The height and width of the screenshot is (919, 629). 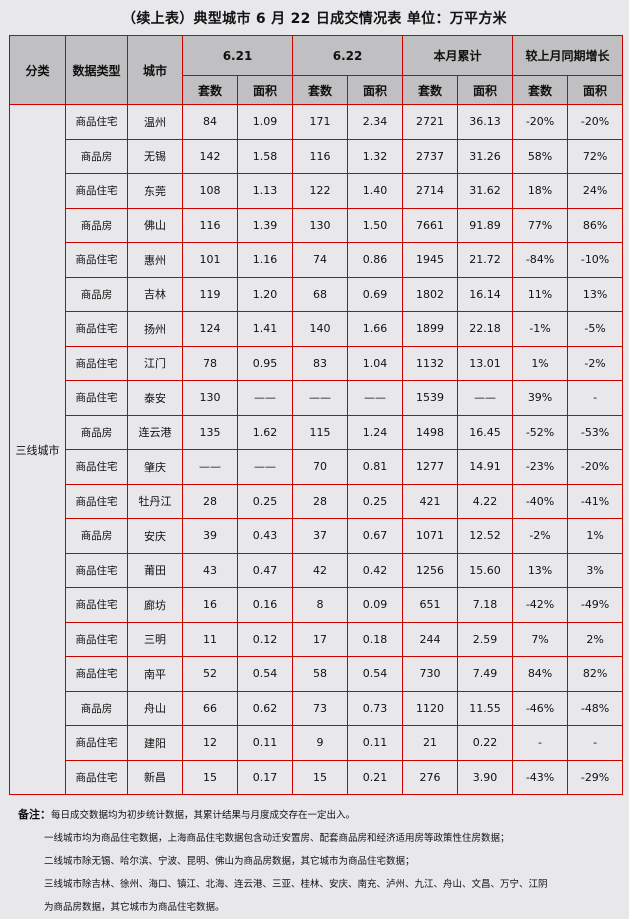 What do you see at coordinates (540, 536) in the screenshot?
I see `cell-growth-units: -2%` at bounding box center [540, 536].